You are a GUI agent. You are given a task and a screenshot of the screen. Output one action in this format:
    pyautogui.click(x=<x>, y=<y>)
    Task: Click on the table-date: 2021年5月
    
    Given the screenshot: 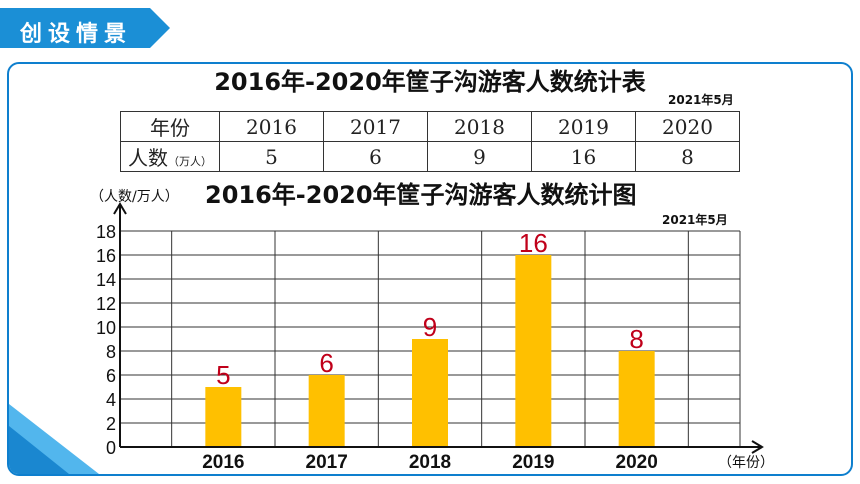 What is the action you would take?
    pyautogui.click(x=701, y=100)
    